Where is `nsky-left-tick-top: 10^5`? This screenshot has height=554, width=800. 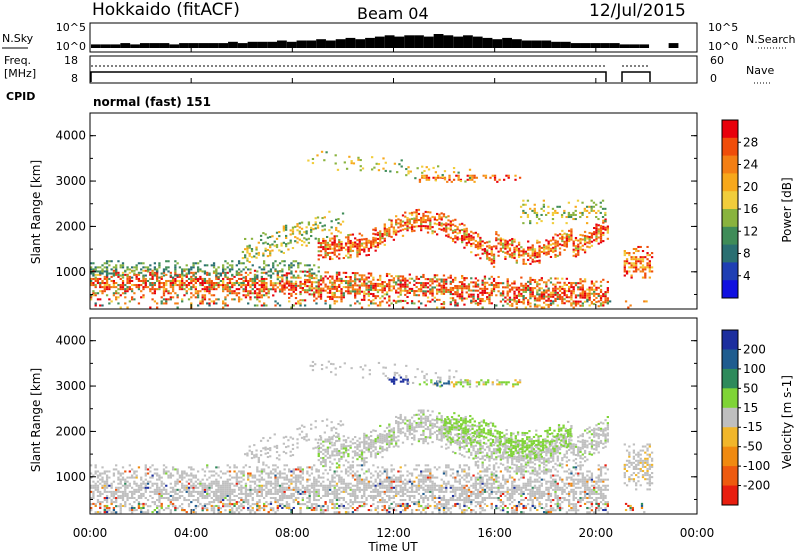
nsky-left-tick-top: 10^5 is located at coordinates (71, 27).